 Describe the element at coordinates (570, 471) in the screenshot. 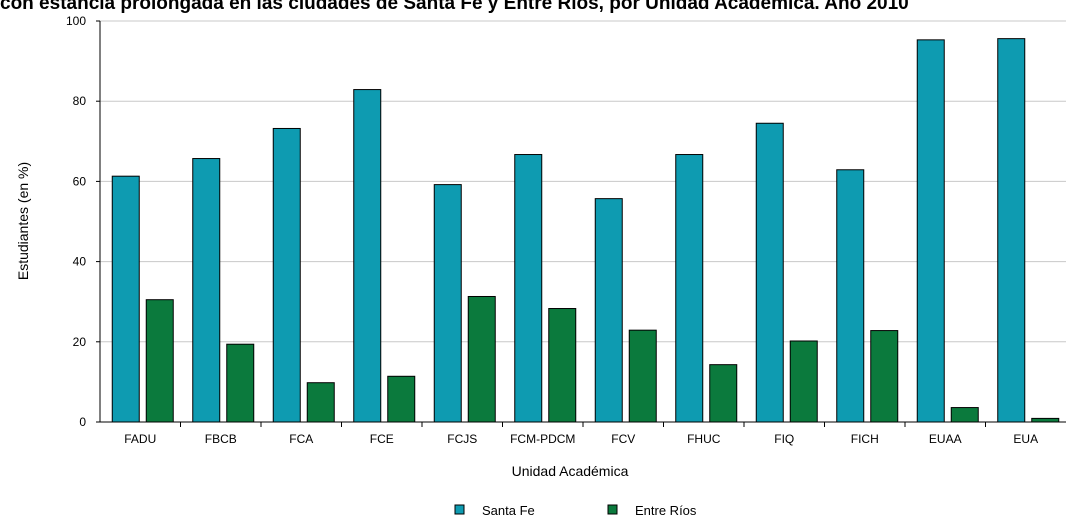

I see `x-axis-title: Unidad Académica` at that location.